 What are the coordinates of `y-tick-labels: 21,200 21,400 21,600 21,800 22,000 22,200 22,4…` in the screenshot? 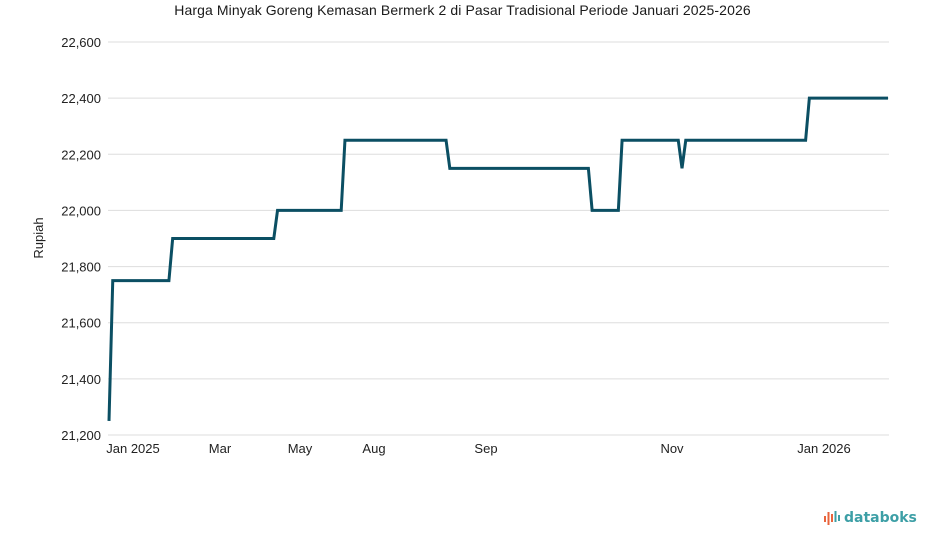 It's located at (81, 239).